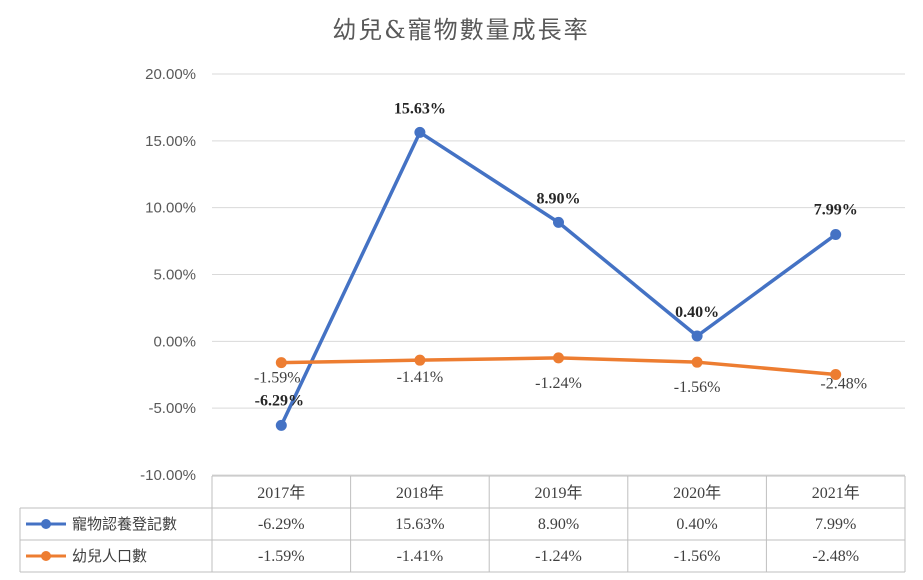 This screenshot has width=923, height=580. What do you see at coordinates (124, 524) in the screenshot?
I see `series-name: 寵物認養登記數` at bounding box center [124, 524].